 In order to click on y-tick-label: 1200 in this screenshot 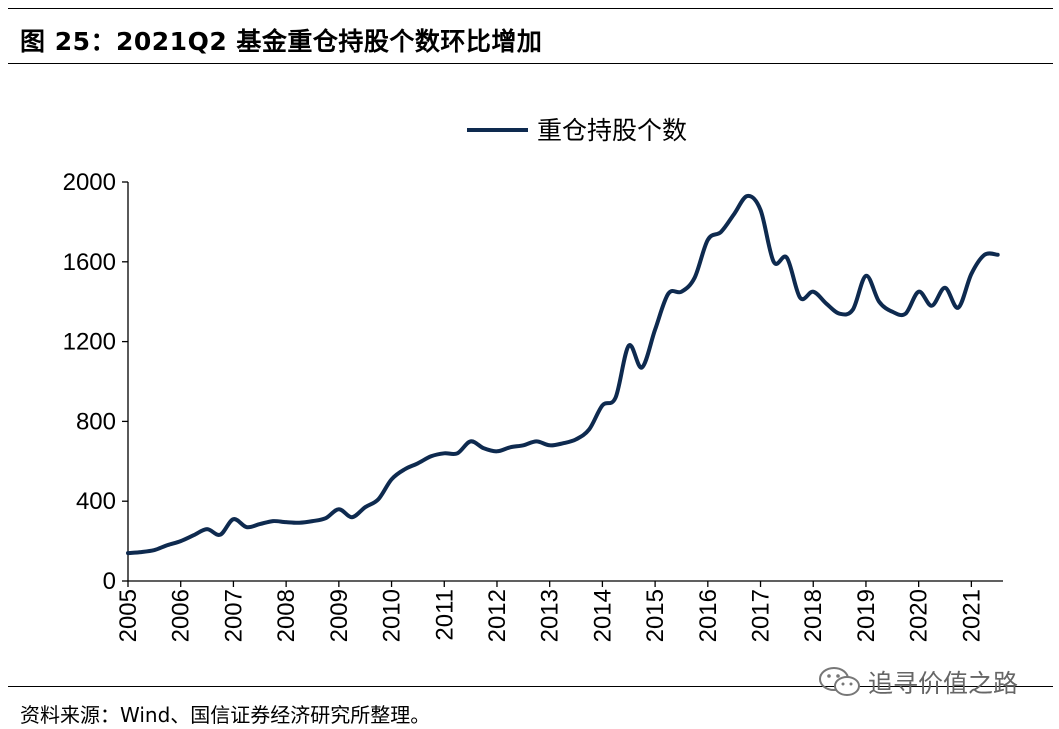, I will do `click(89, 342)`.